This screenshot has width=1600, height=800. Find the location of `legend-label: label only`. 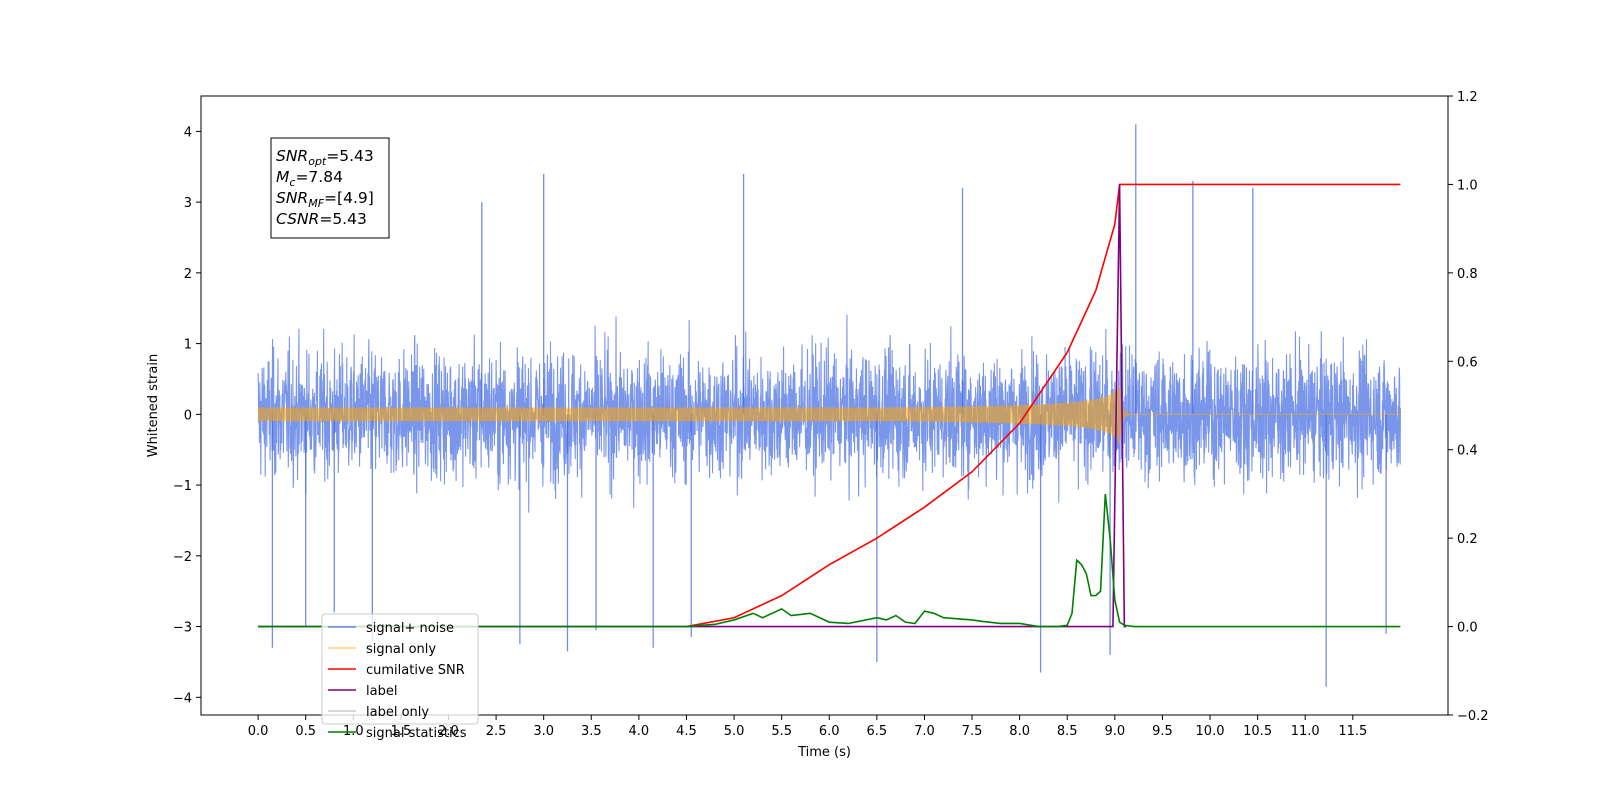

legend-label: label only is located at coordinates (397, 712).